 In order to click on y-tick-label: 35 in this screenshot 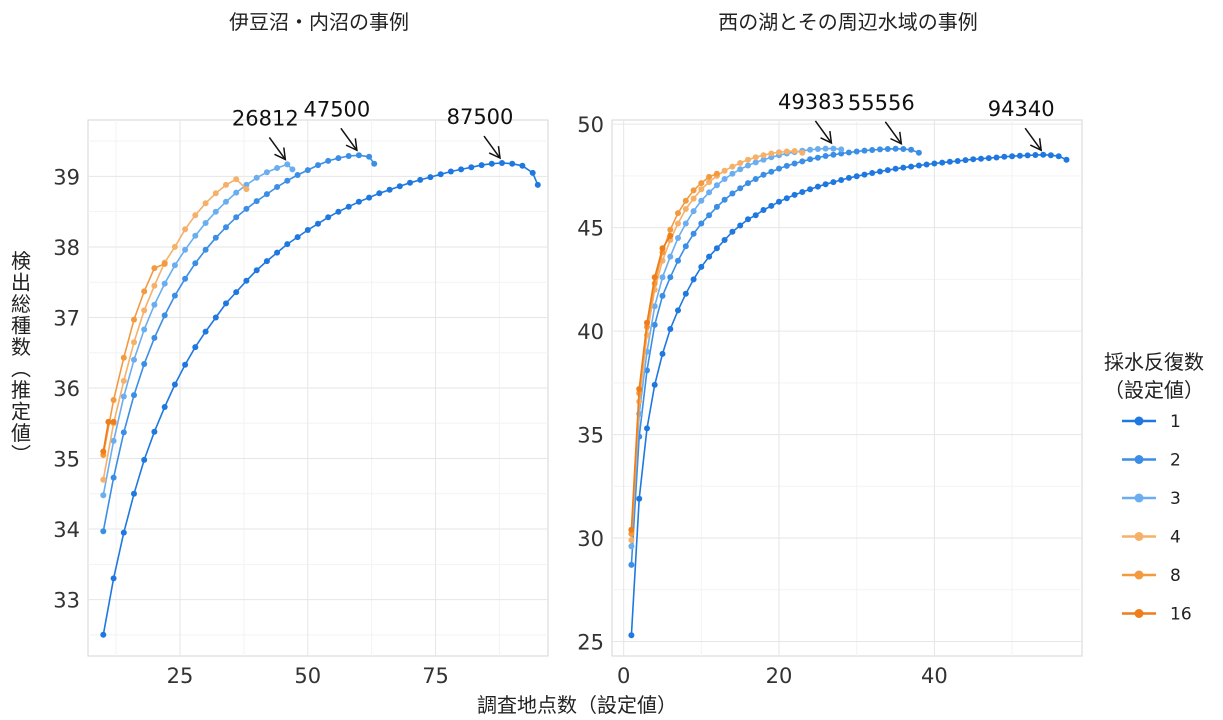, I will do `click(590, 436)`.